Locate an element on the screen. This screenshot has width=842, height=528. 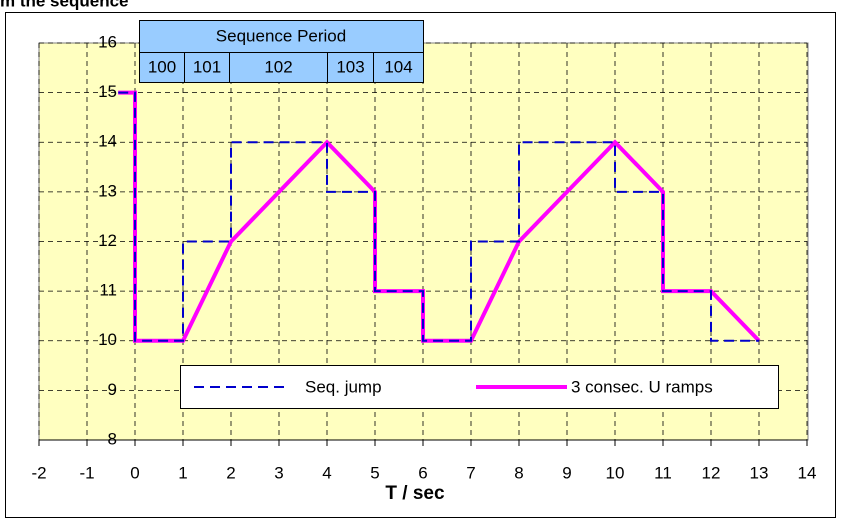
y-tick-label: 9 is located at coordinates (112, 389).